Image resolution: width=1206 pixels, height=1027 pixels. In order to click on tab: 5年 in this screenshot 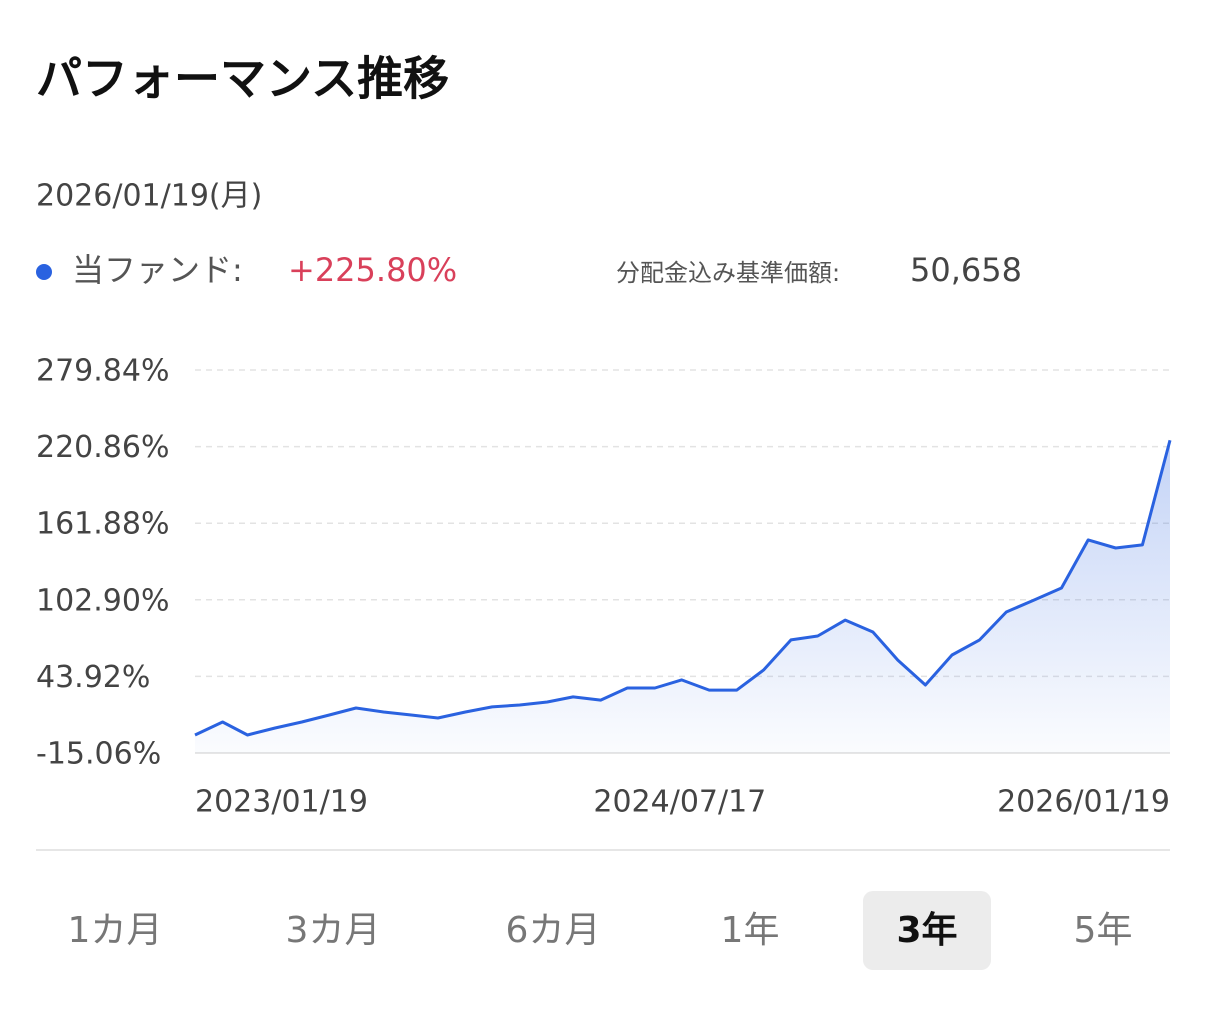, I will do `click(1103, 930)`.